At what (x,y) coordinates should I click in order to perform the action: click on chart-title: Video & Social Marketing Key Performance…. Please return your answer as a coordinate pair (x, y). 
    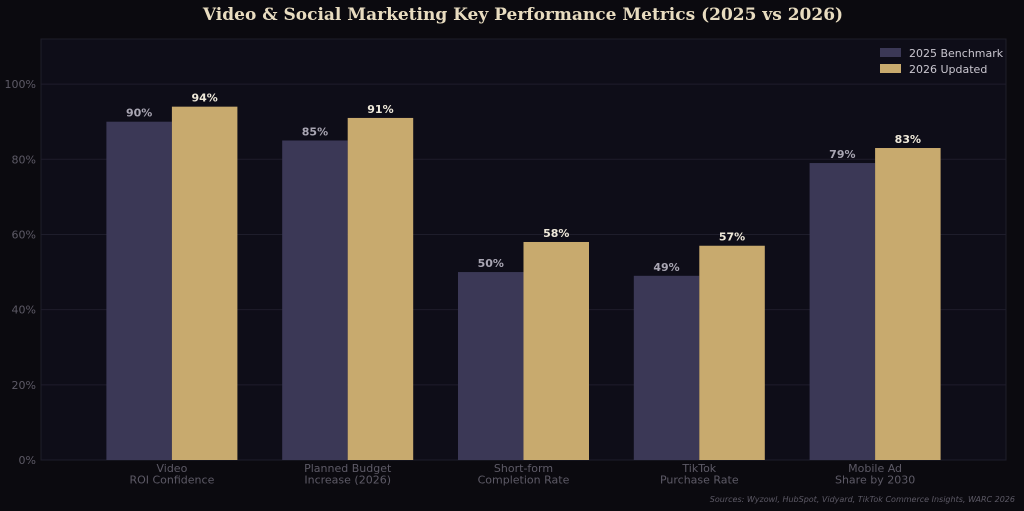
    Looking at the image, I should click on (522, 15).